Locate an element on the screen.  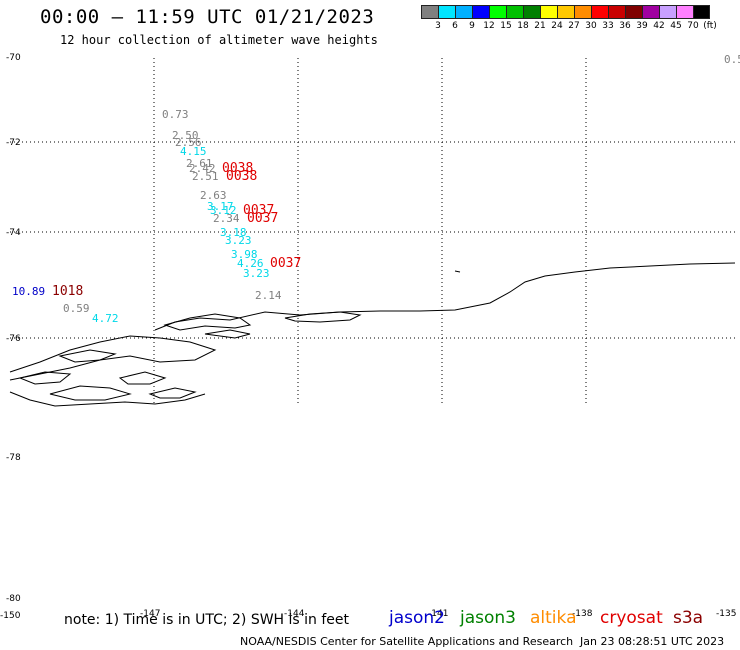
generation-timestamp: Jan 23 08:28:51 UTC 2023 is located at coordinates (652, 641).